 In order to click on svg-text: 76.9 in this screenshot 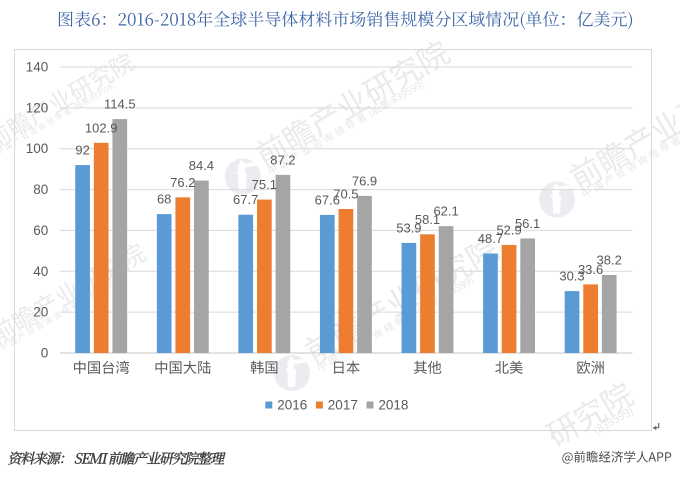, I will do `click(364, 180)`.